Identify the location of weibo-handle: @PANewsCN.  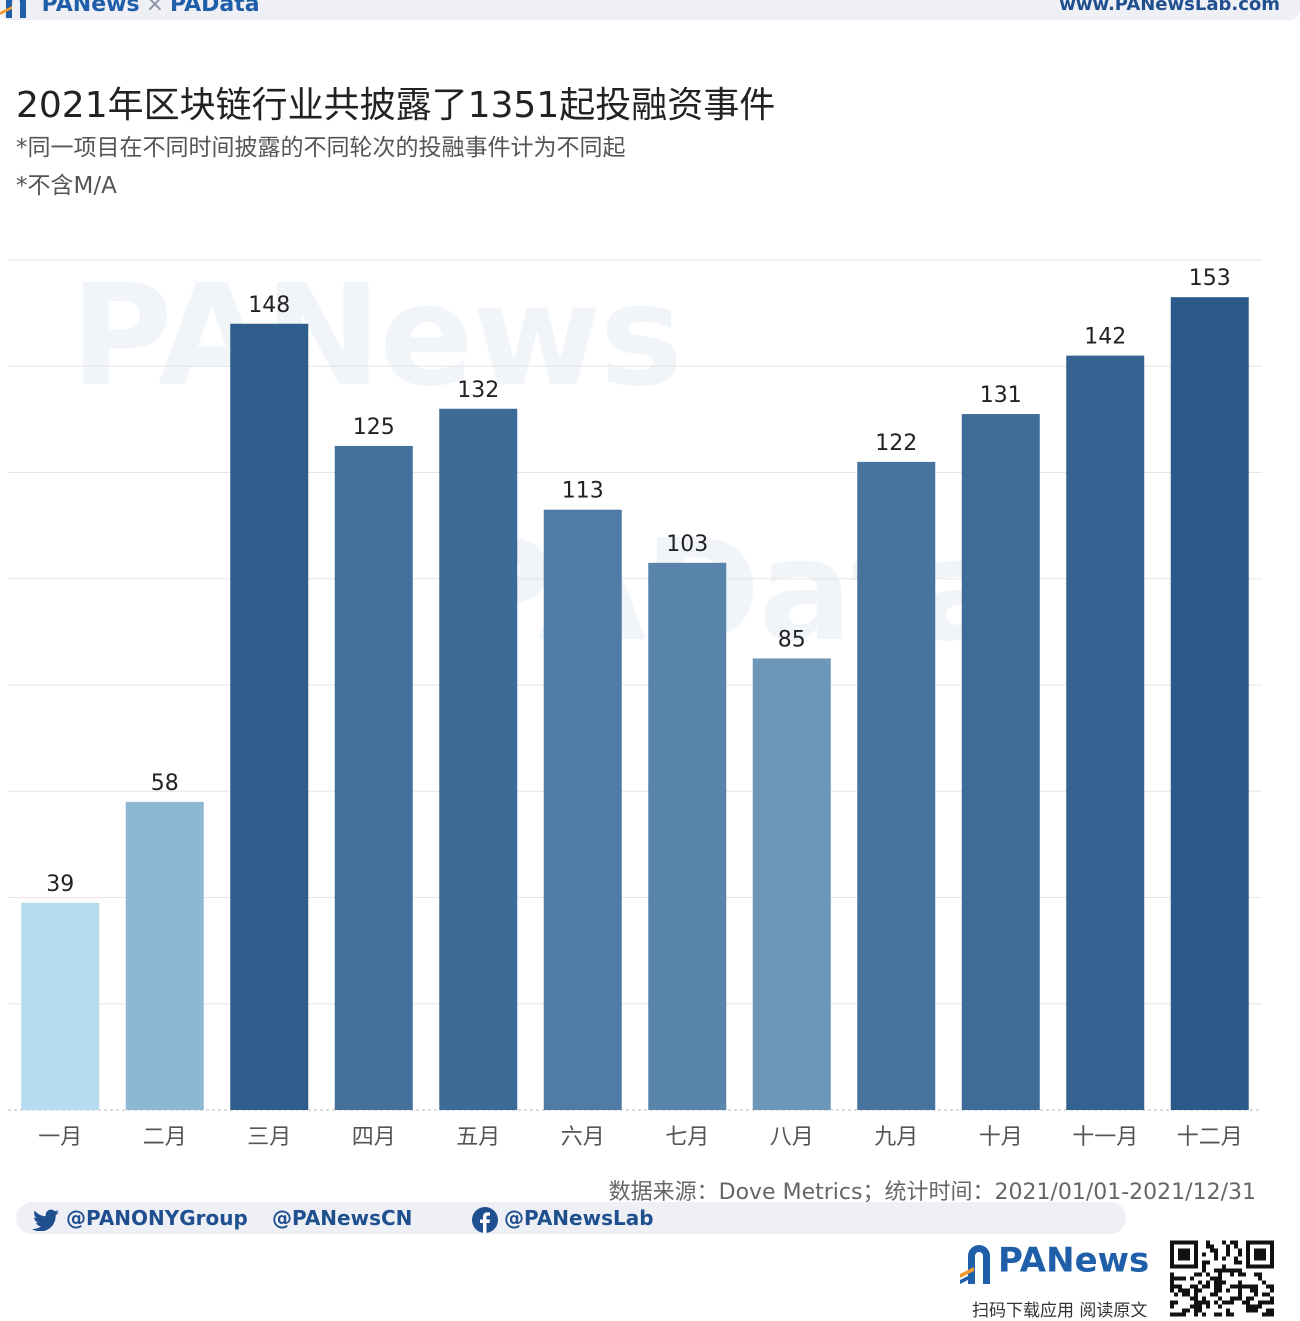
(342, 1218).